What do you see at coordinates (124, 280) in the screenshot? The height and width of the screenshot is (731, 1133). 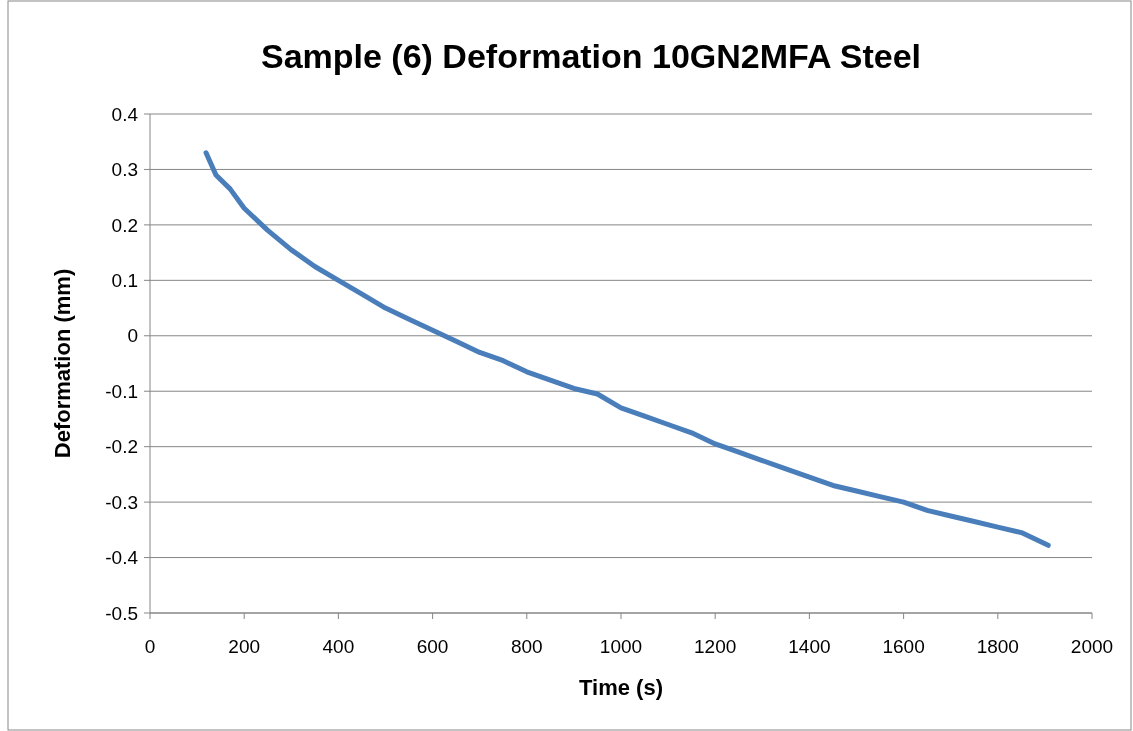 I see `y-tick-label: 0.1` at bounding box center [124, 280].